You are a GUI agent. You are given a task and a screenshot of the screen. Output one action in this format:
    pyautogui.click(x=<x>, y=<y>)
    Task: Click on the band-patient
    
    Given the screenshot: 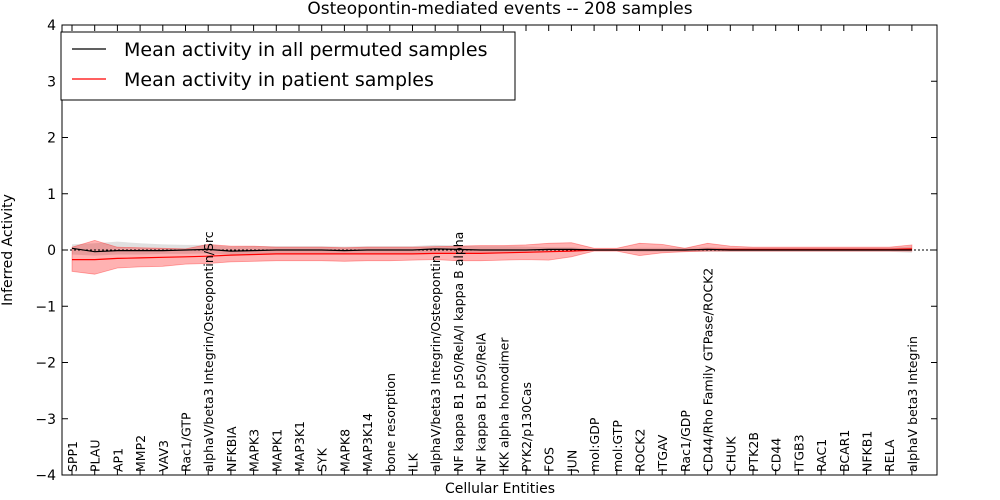 What is the action you would take?
    pyautogui.click(x=492, y=257)
    